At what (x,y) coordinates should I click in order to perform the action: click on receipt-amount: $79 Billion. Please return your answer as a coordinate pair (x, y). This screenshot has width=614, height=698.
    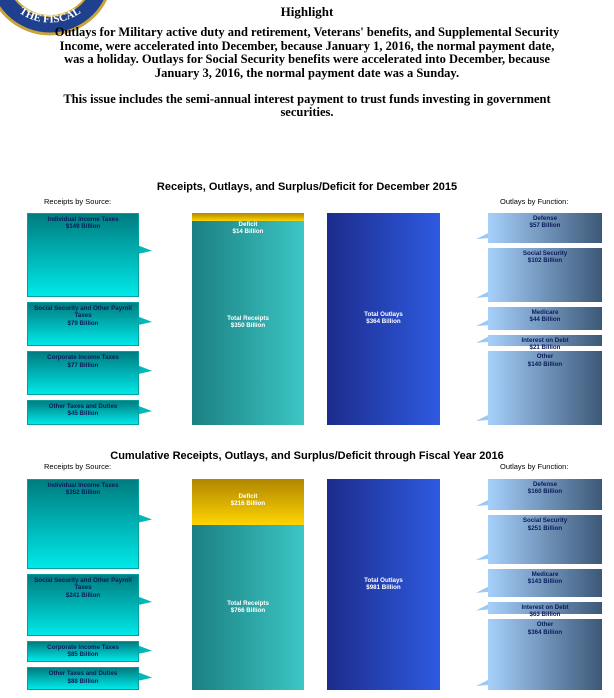
    Looking at the image, I should click on (83, 323).